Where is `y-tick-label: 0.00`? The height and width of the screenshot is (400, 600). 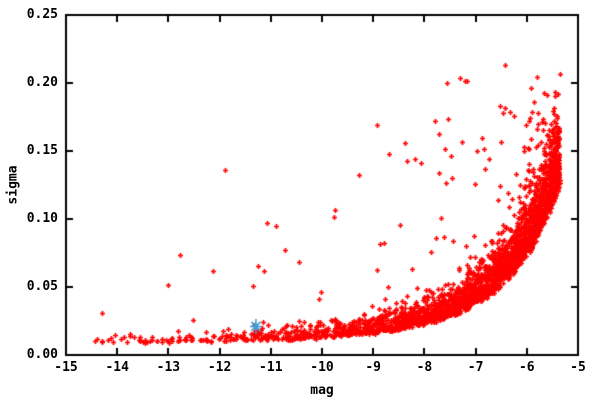
y-tick-label: 0.00 is located at coordinates (42, 354).